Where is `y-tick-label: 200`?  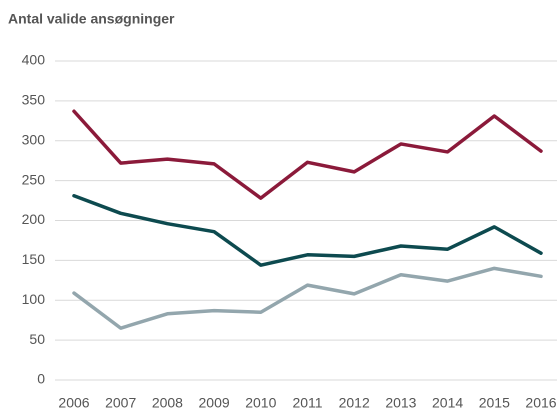
y-tick-label: 200 is located at coordinates (34, 219).